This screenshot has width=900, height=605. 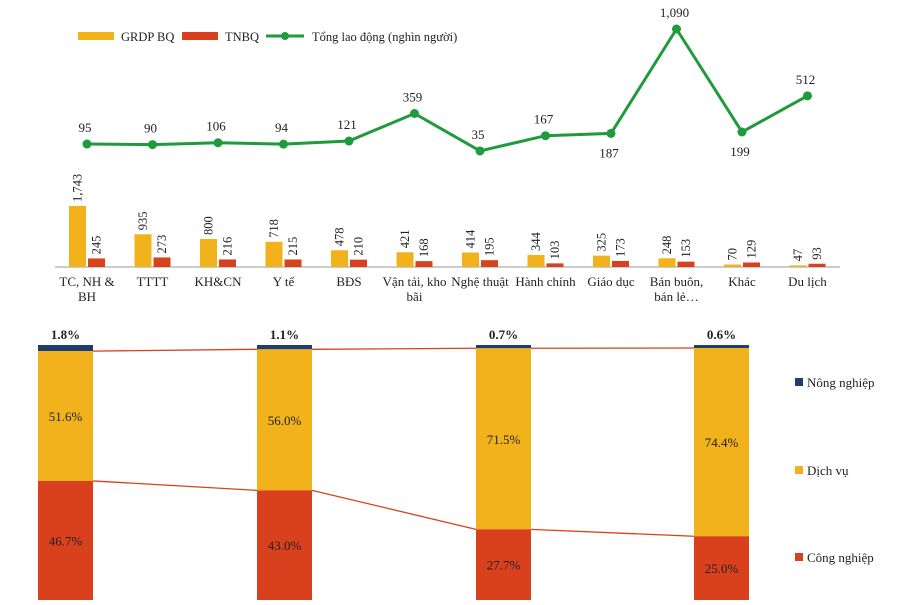 What do you see at coordinates (162, 244) in the screenshot?
I see `data-label-tnbq: 273` at bounding box center [162, 244].